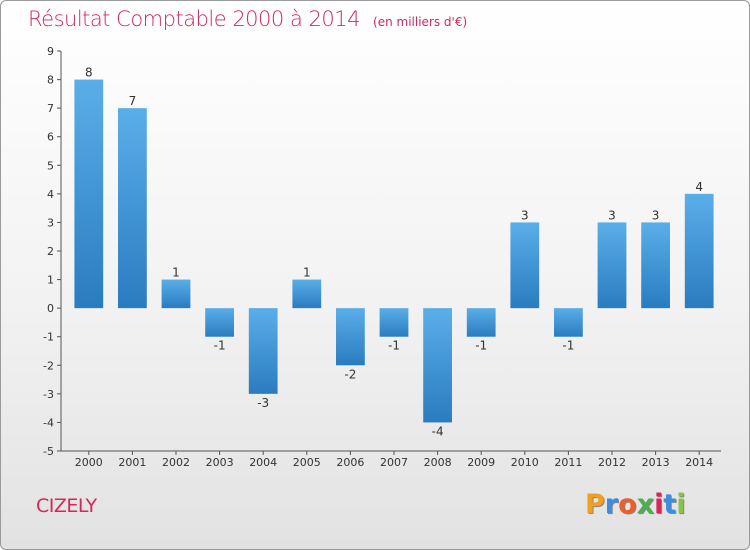 Image resolution: width=750 pixels, height=550 pixels. Describe the element at coordinates (420, 22) in the screenshot. I see `chart-subtitle: (en milliers d'€)` at that location.